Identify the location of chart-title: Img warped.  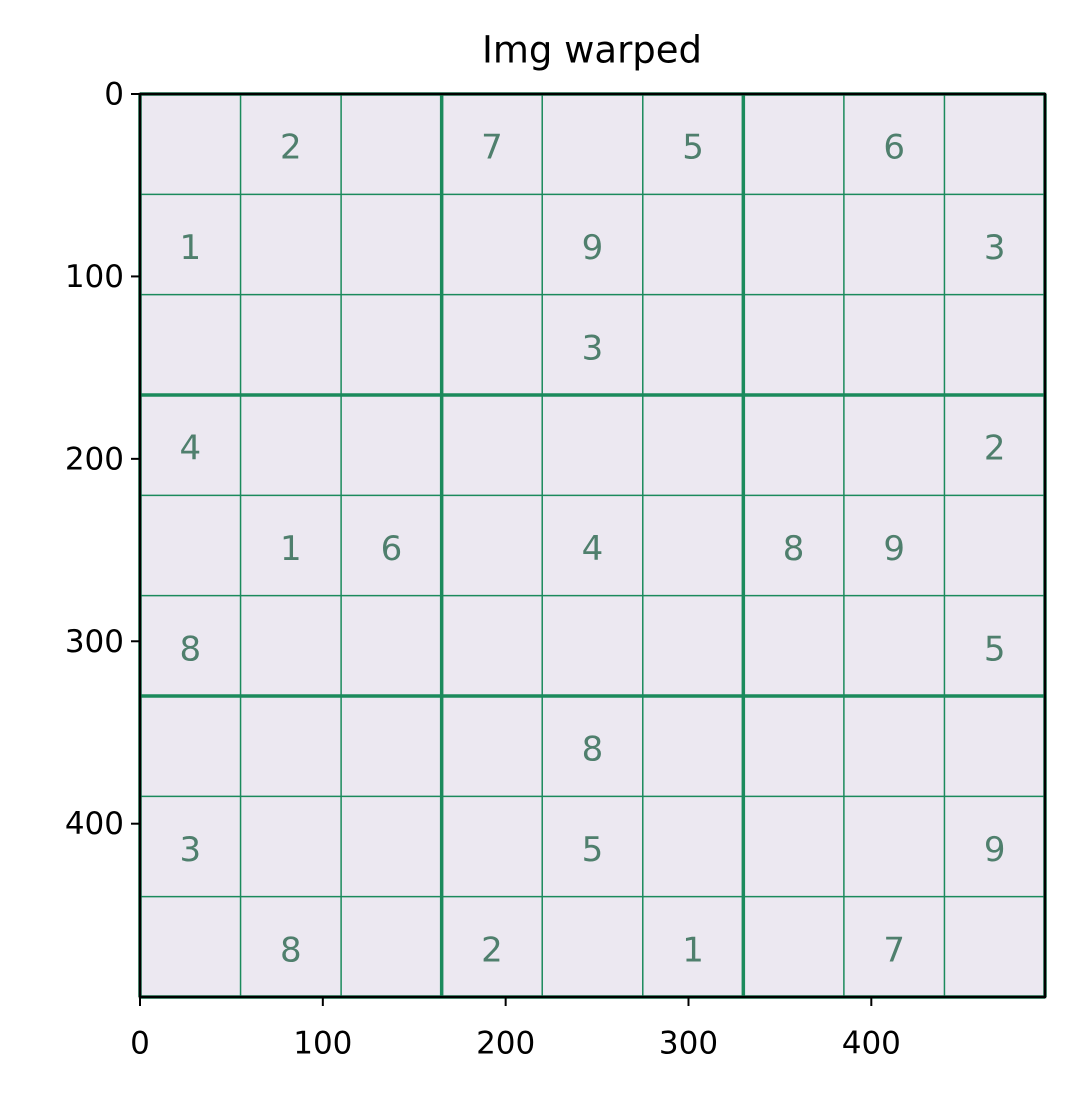
(592, 50).